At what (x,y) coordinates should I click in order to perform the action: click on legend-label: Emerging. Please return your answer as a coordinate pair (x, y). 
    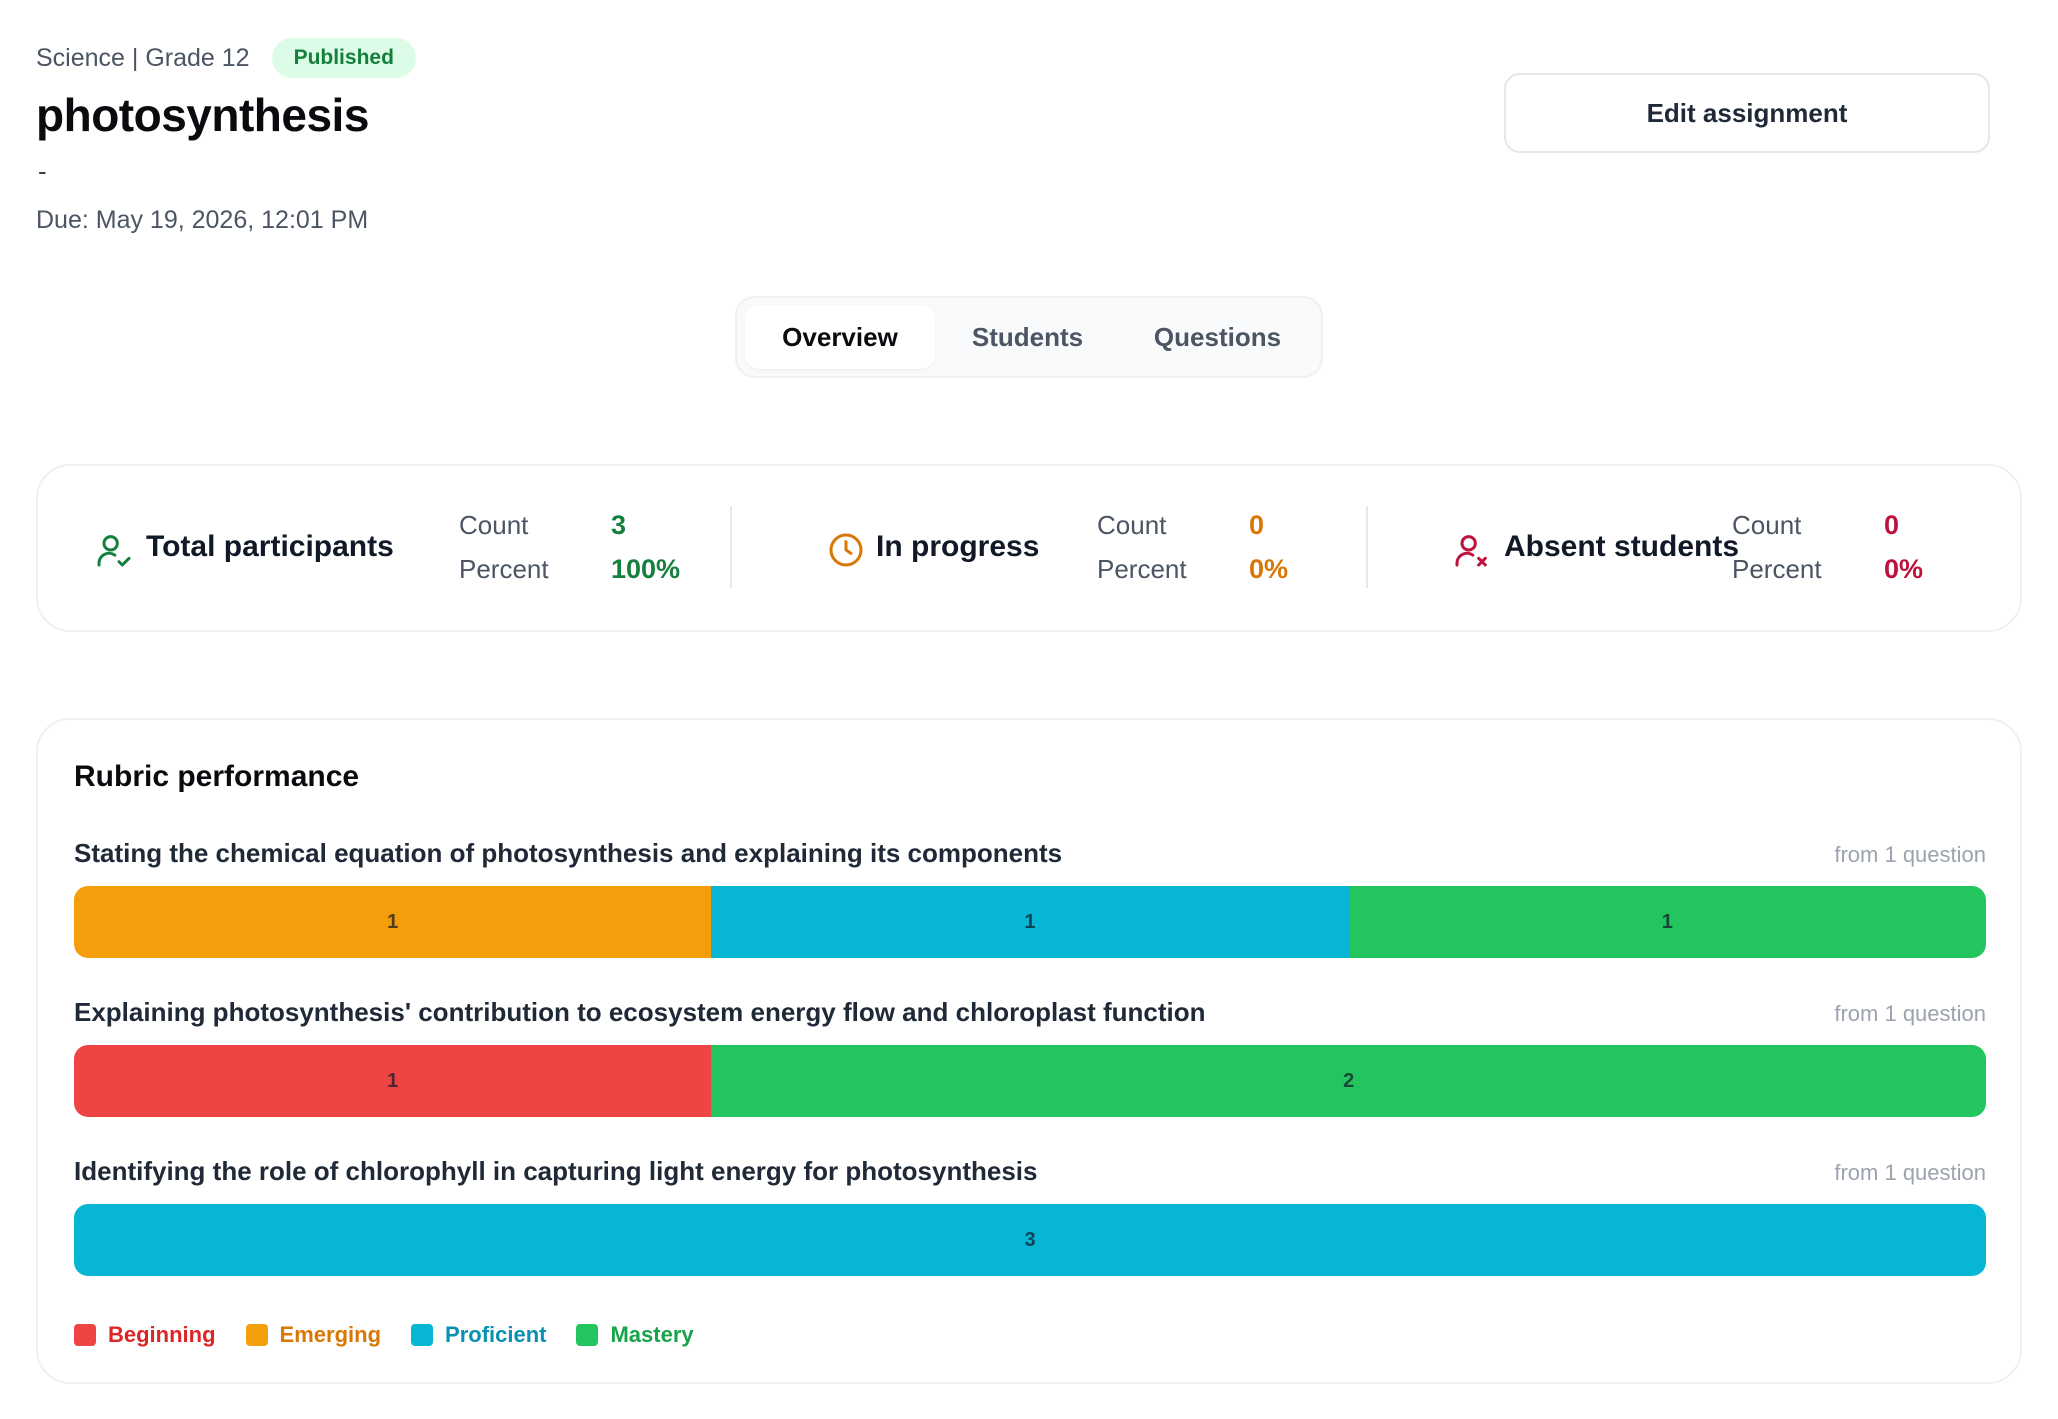
    Looking at the image, I should click on (330, 1334).